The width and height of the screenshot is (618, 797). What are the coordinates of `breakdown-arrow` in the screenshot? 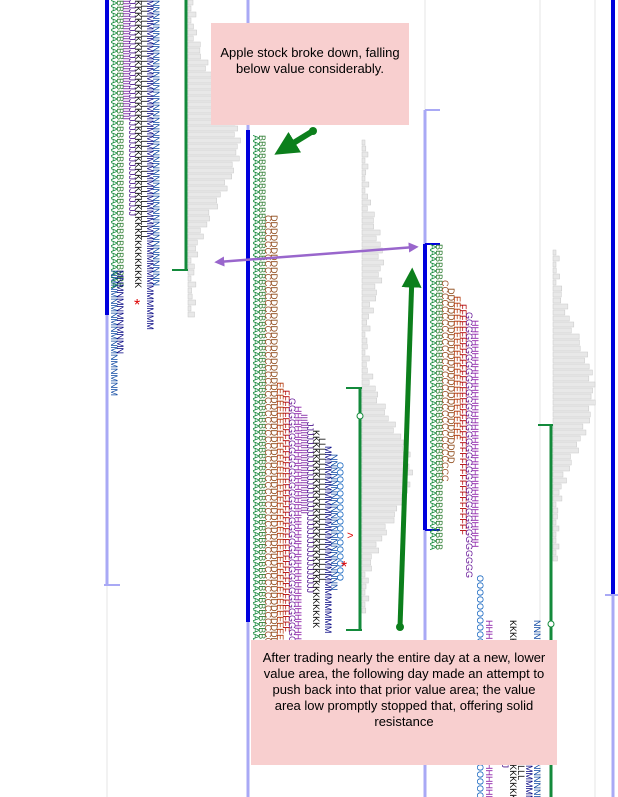 It's located at (294, 141).